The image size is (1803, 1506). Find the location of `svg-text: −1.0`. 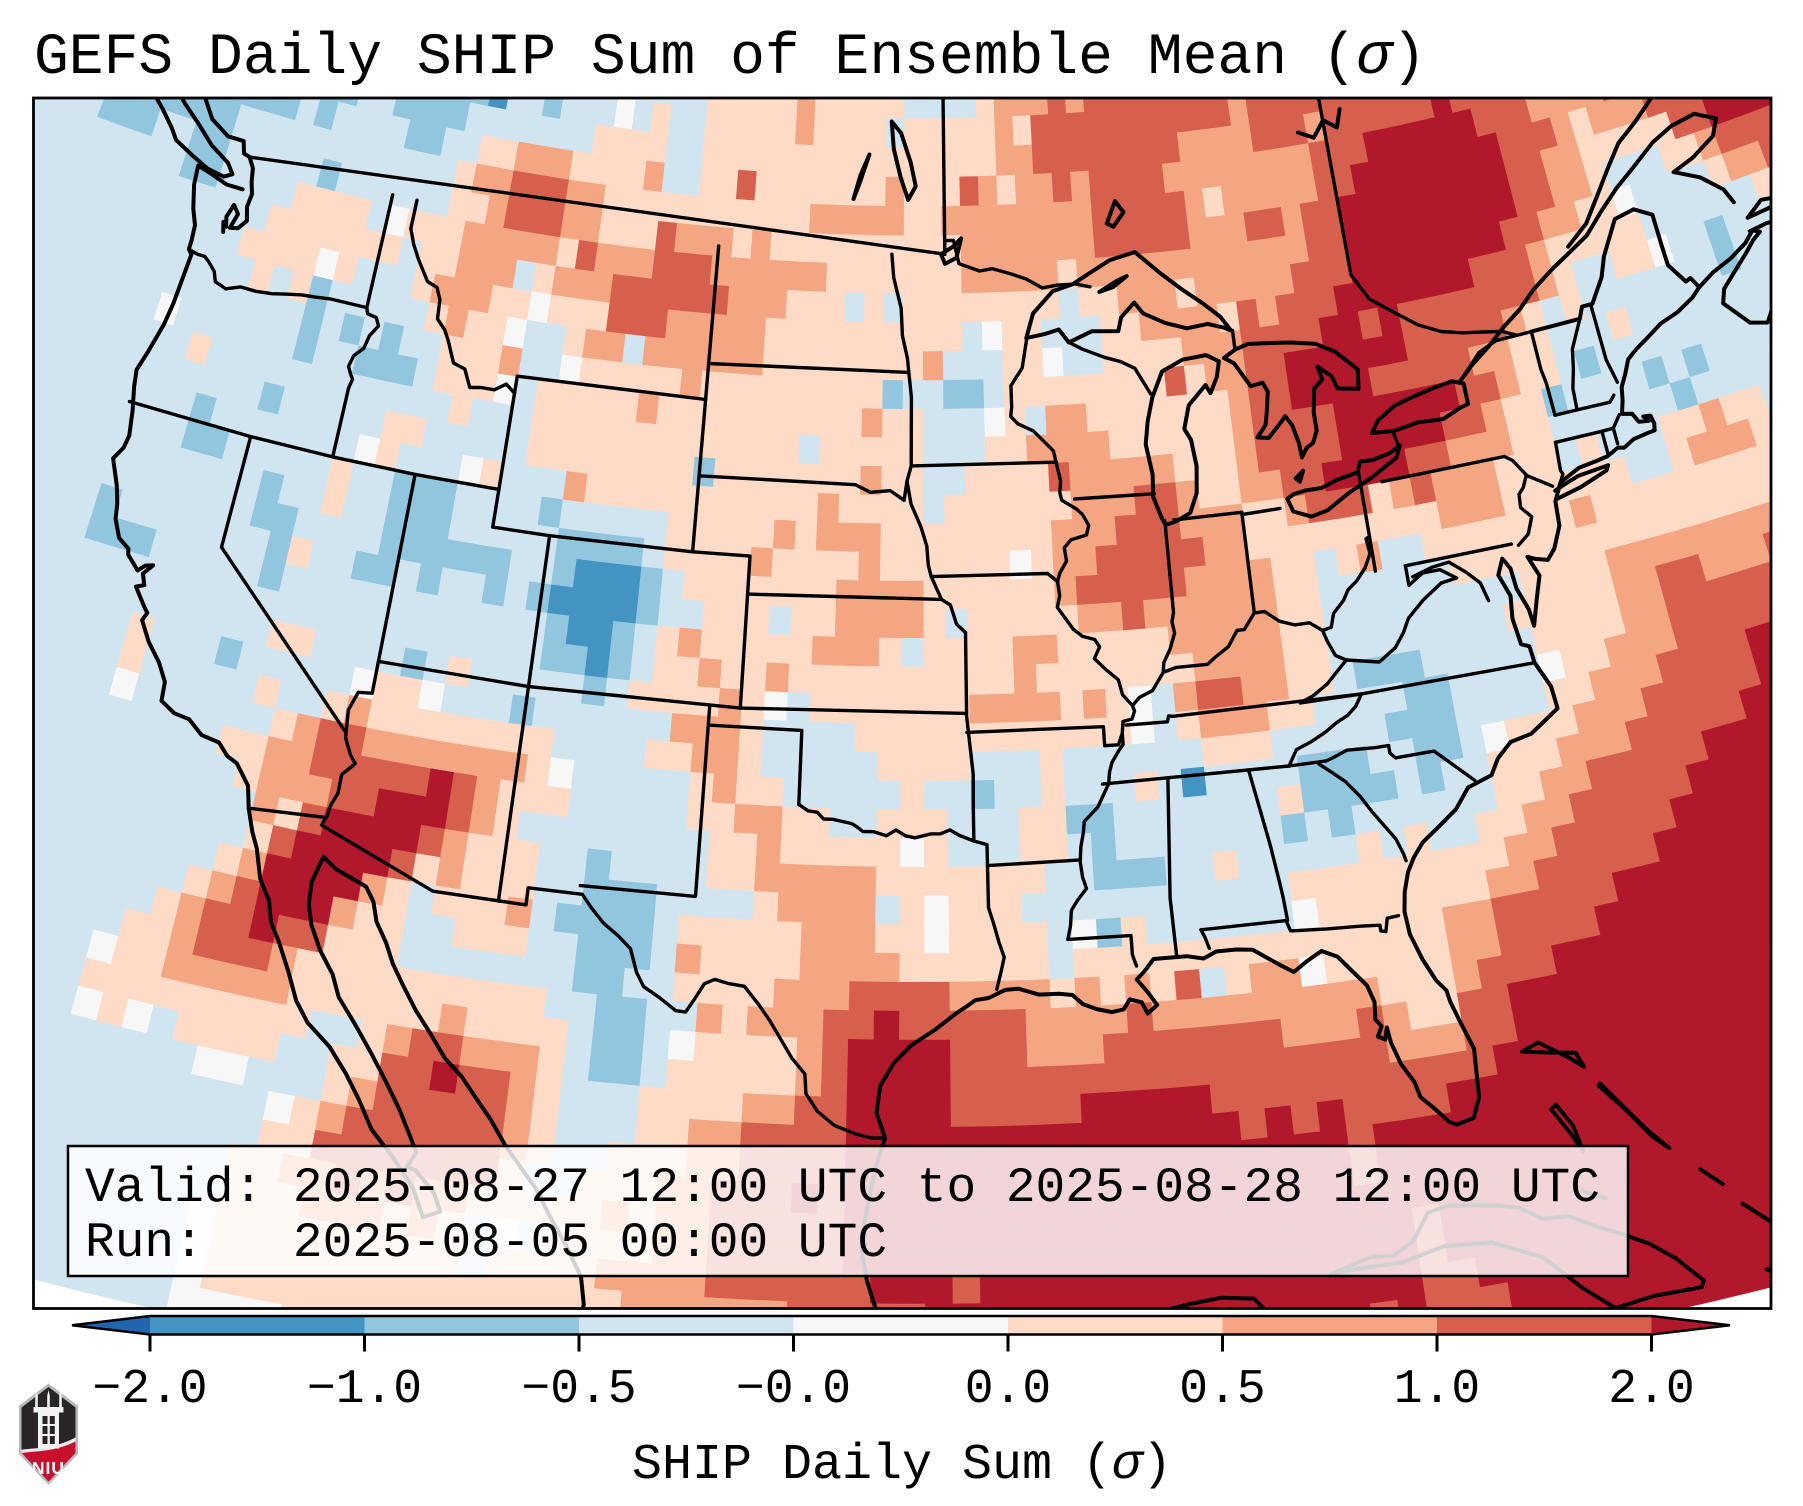

svg-text: −1.0 is located at coordinates (364, 1390).